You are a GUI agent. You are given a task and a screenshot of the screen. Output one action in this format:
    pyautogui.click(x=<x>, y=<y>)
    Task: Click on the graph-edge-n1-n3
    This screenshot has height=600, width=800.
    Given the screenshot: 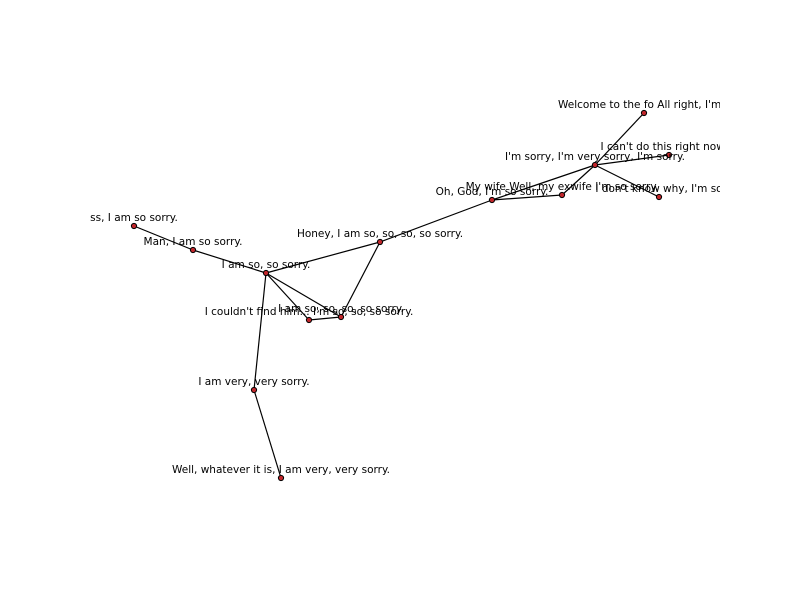 What is the action you would take?
    pyautogui.click(x=619, y=139)
    